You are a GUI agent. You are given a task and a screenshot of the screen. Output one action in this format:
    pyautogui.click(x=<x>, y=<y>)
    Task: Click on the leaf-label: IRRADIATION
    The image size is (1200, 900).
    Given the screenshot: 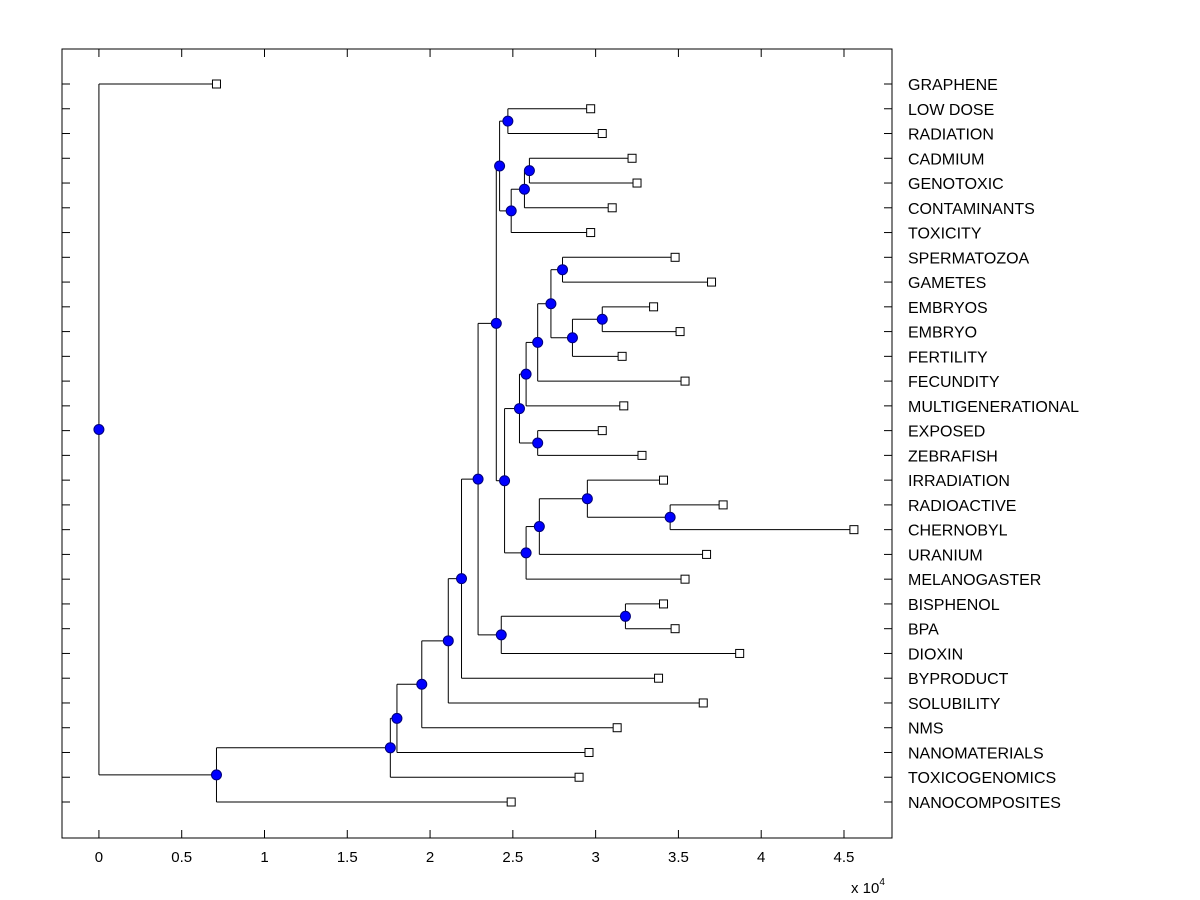 What is the action you would take?
    pyautogui.click(x=959, y=481)
    